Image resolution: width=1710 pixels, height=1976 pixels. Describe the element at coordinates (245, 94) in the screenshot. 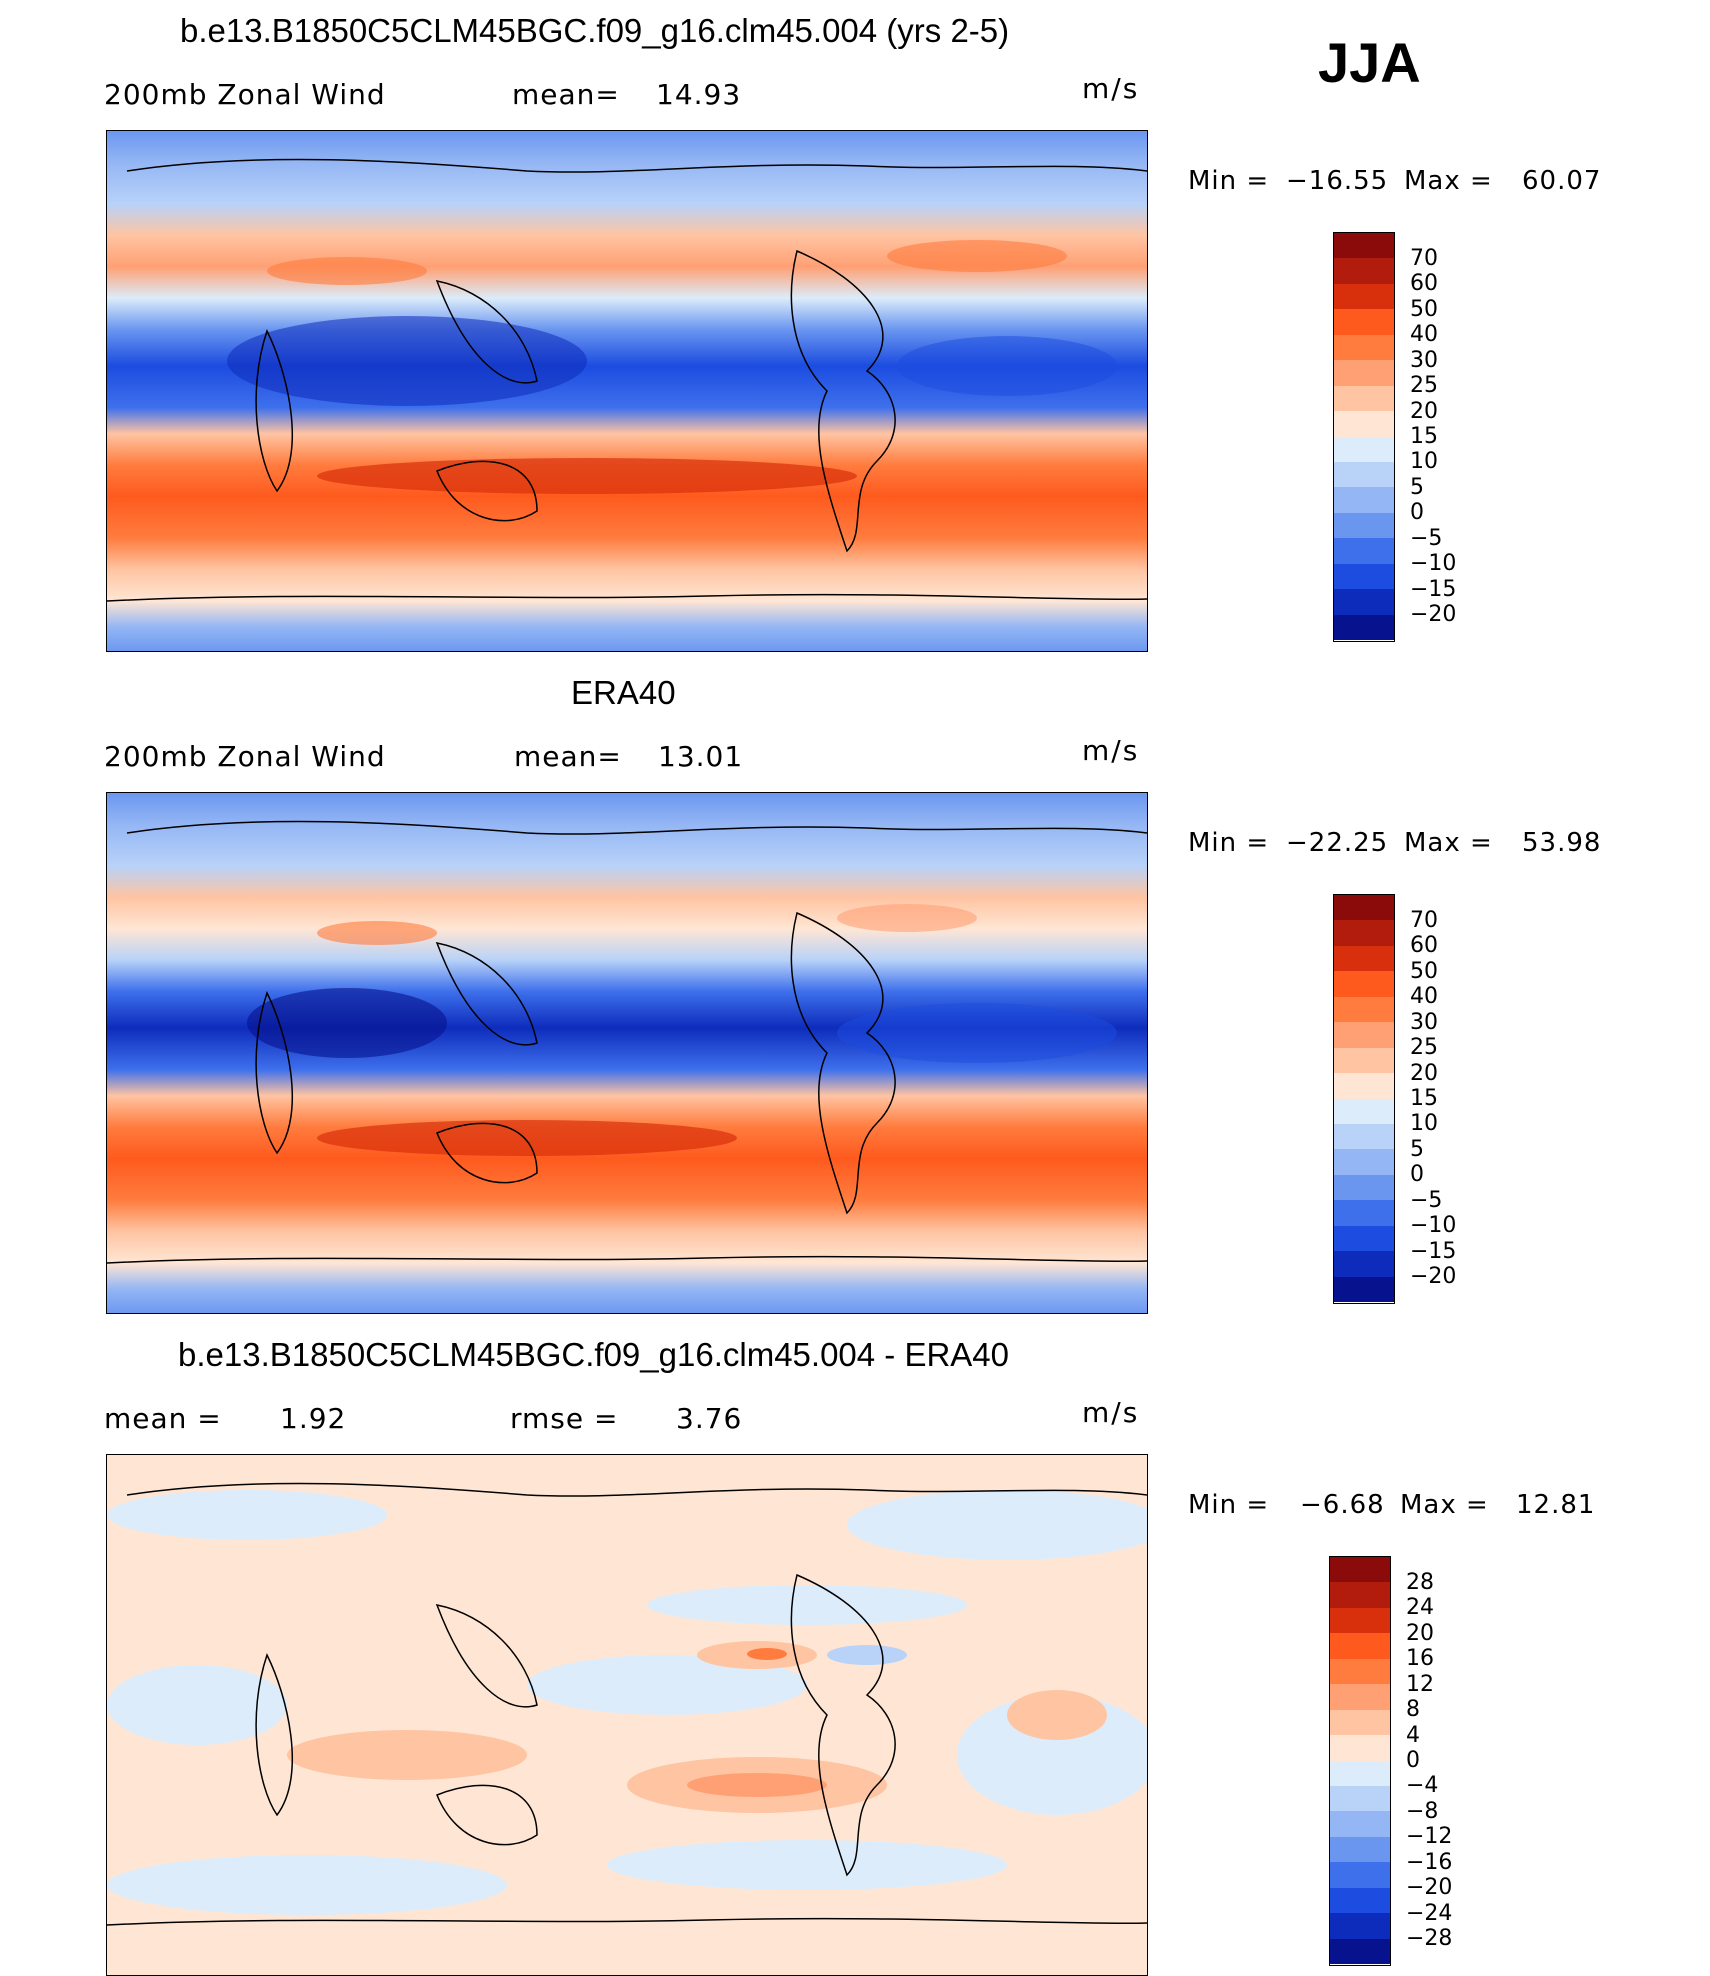

I see `panel1-variable-label: 200mb Zonal Wind` at that location.